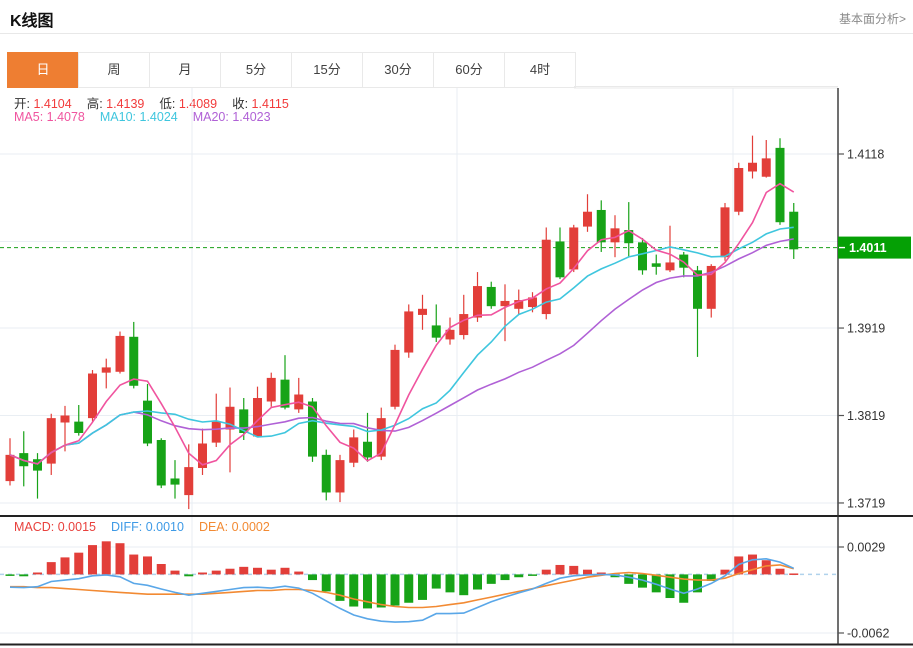  What do you see at coordinates (327, 70) in the screenshot?
I see `tab-15分: 15分` at bounding box center [327, 70].